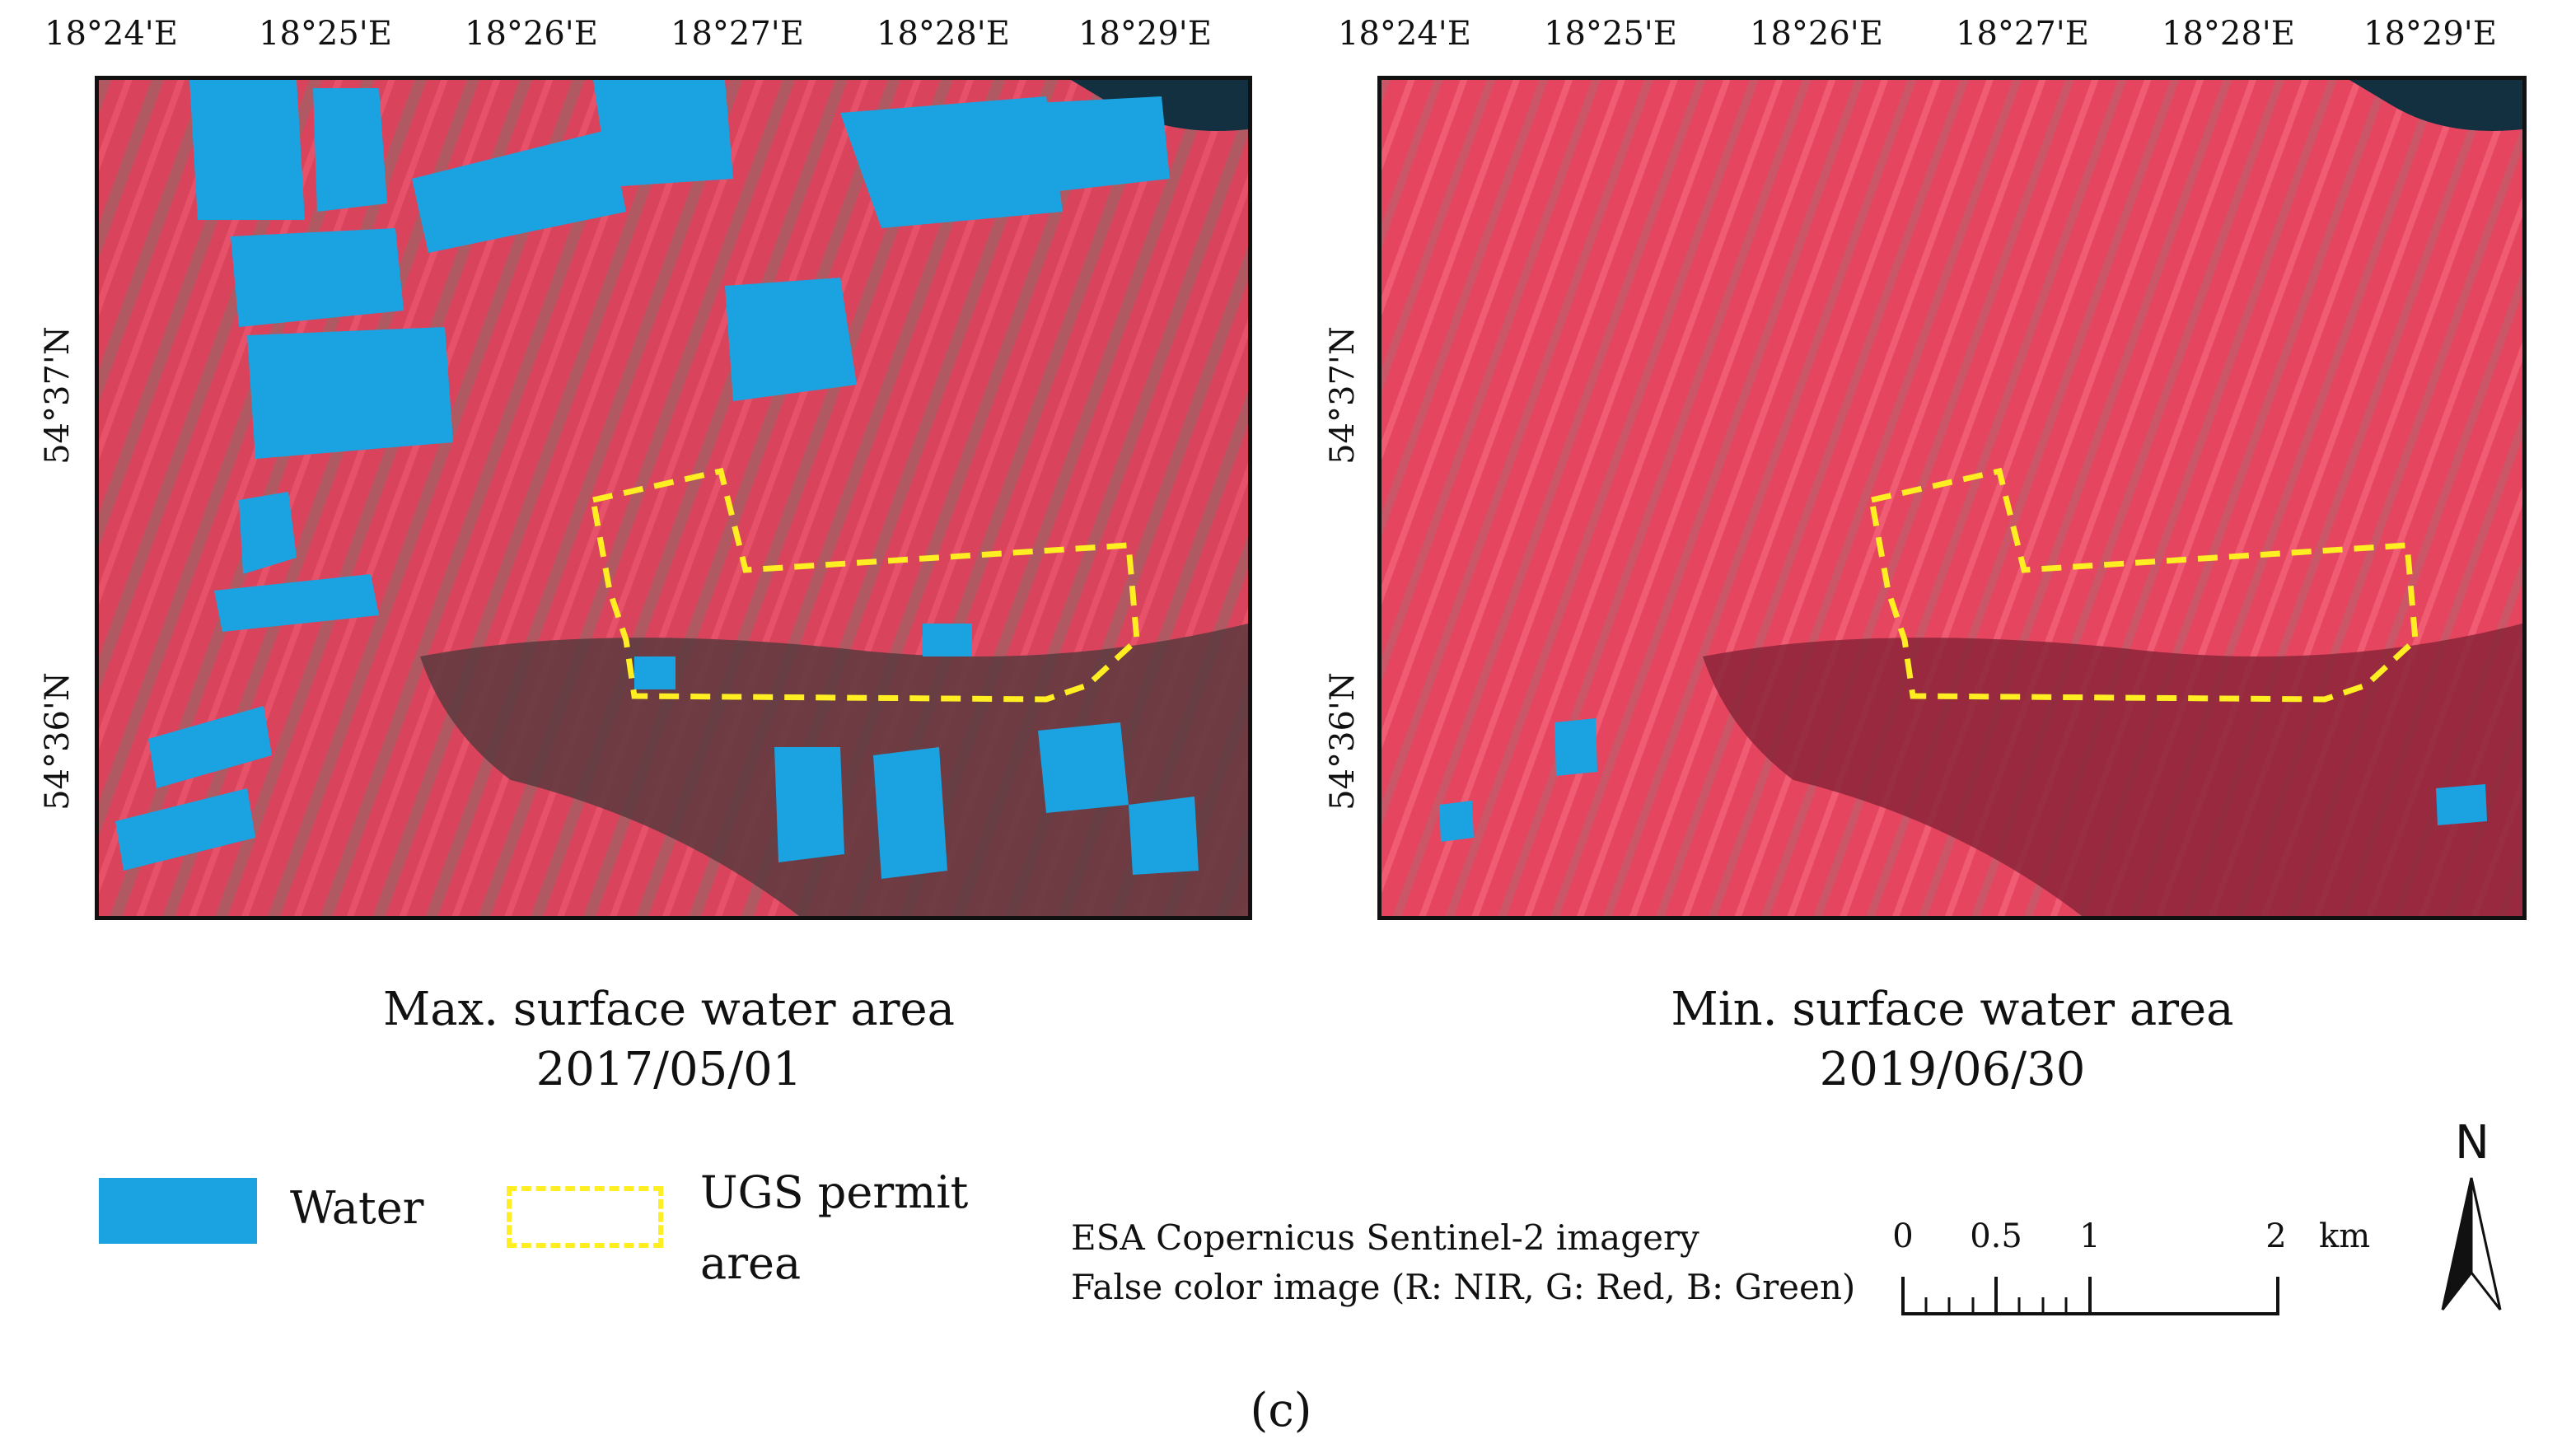  I want to click on panel-label: (c), so click(1281, 1410).